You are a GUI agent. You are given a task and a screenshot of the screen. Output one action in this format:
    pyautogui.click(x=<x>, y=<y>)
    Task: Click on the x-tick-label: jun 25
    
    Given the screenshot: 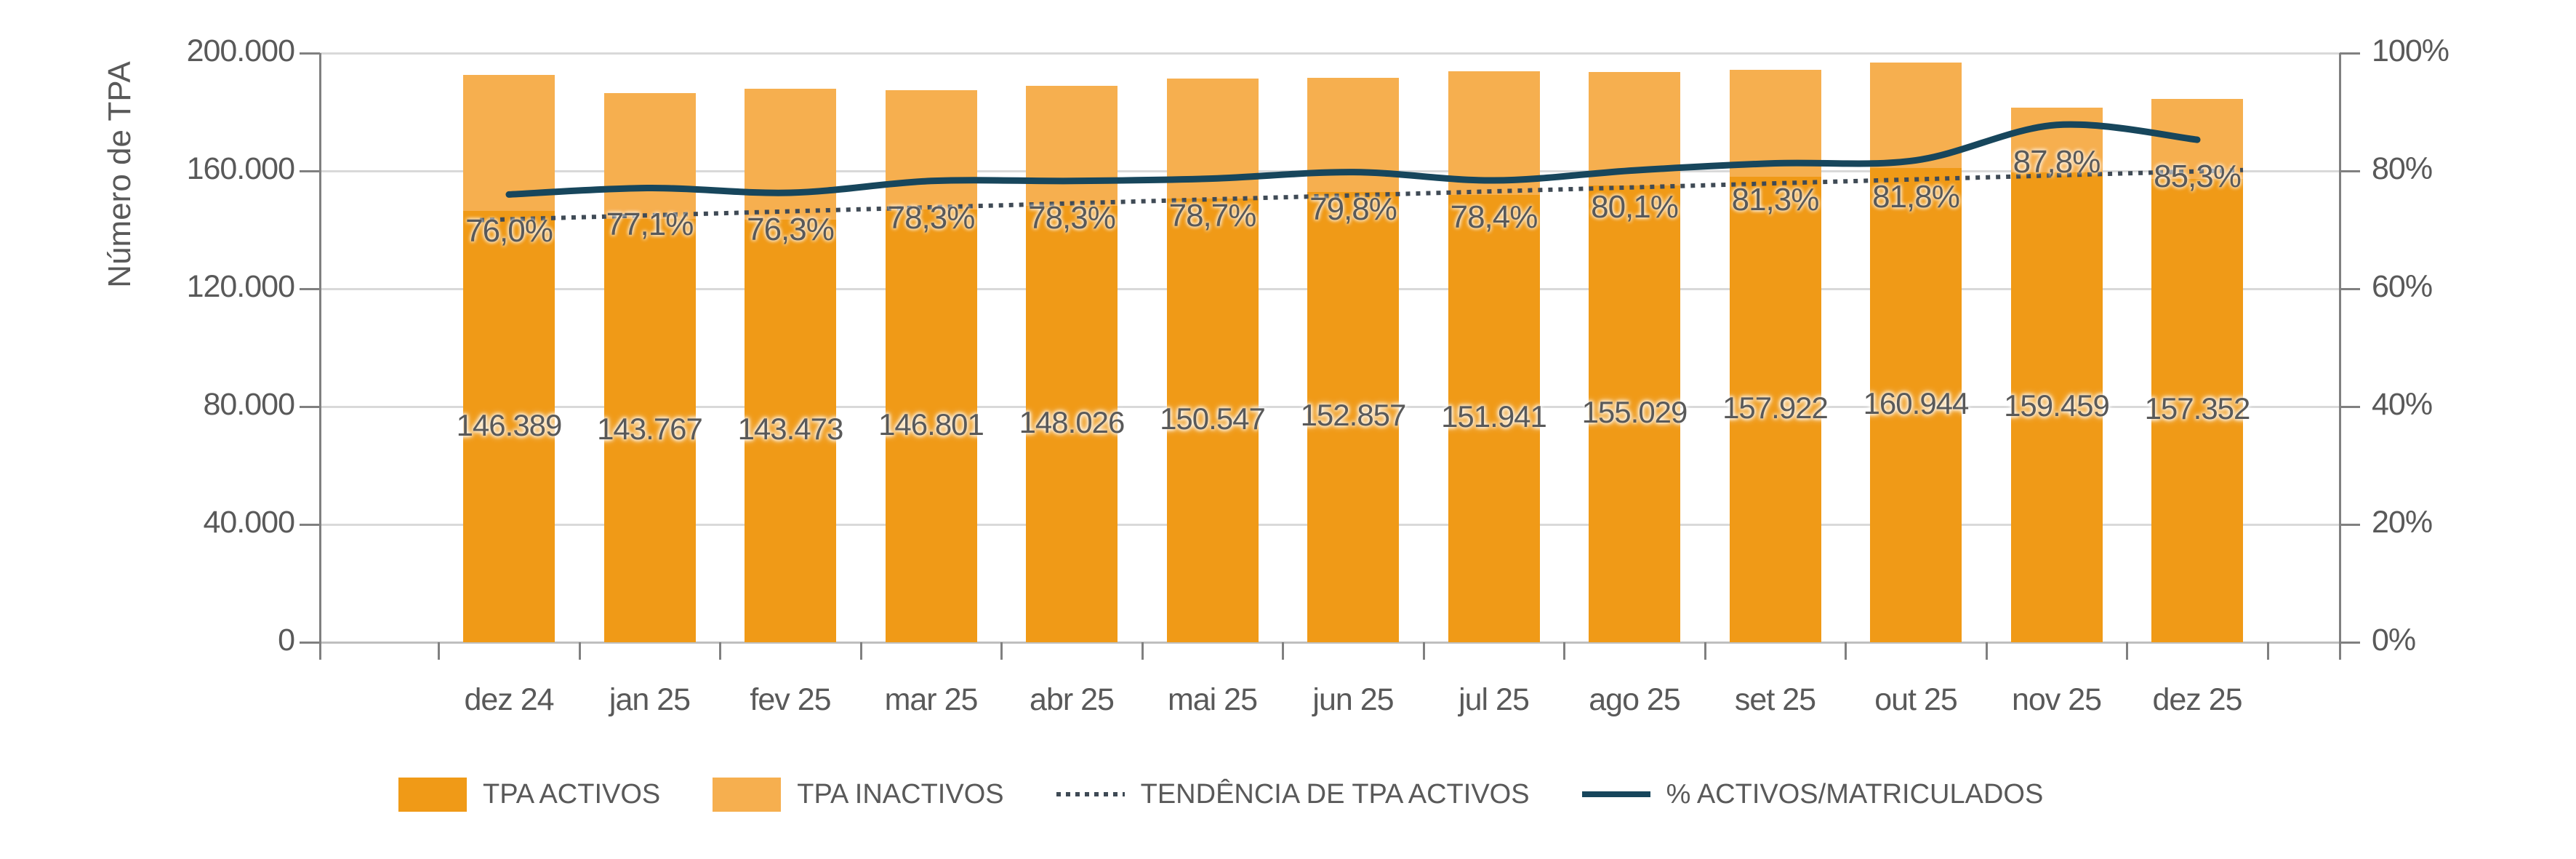 What is the action you would take?
    pyautogui.click(x=1353, y=699)
    